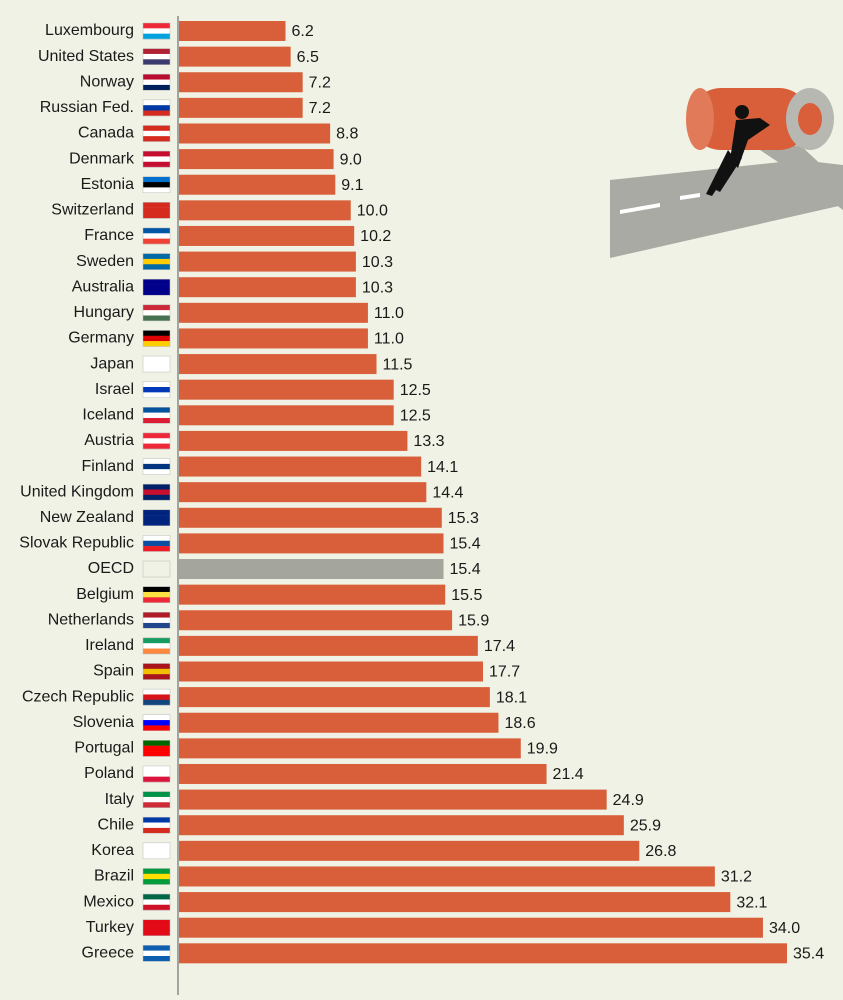  What do you see at coordinates (628, 800) in the screenshot?
I see `value-label: 24.9` at bounding box center [628, 800].